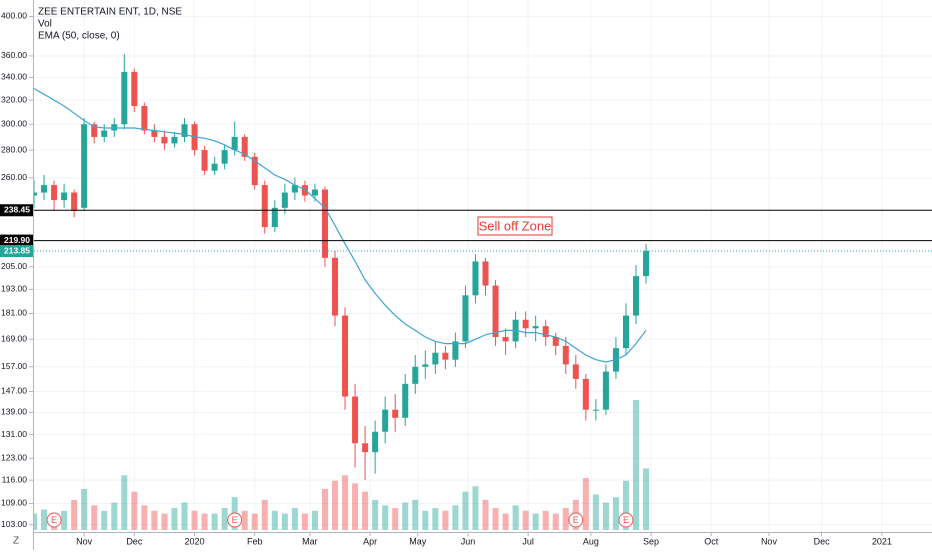 This screenshot has height=555, width=932. I want to click on y-tick-label: 123.00, so click(14, 457).